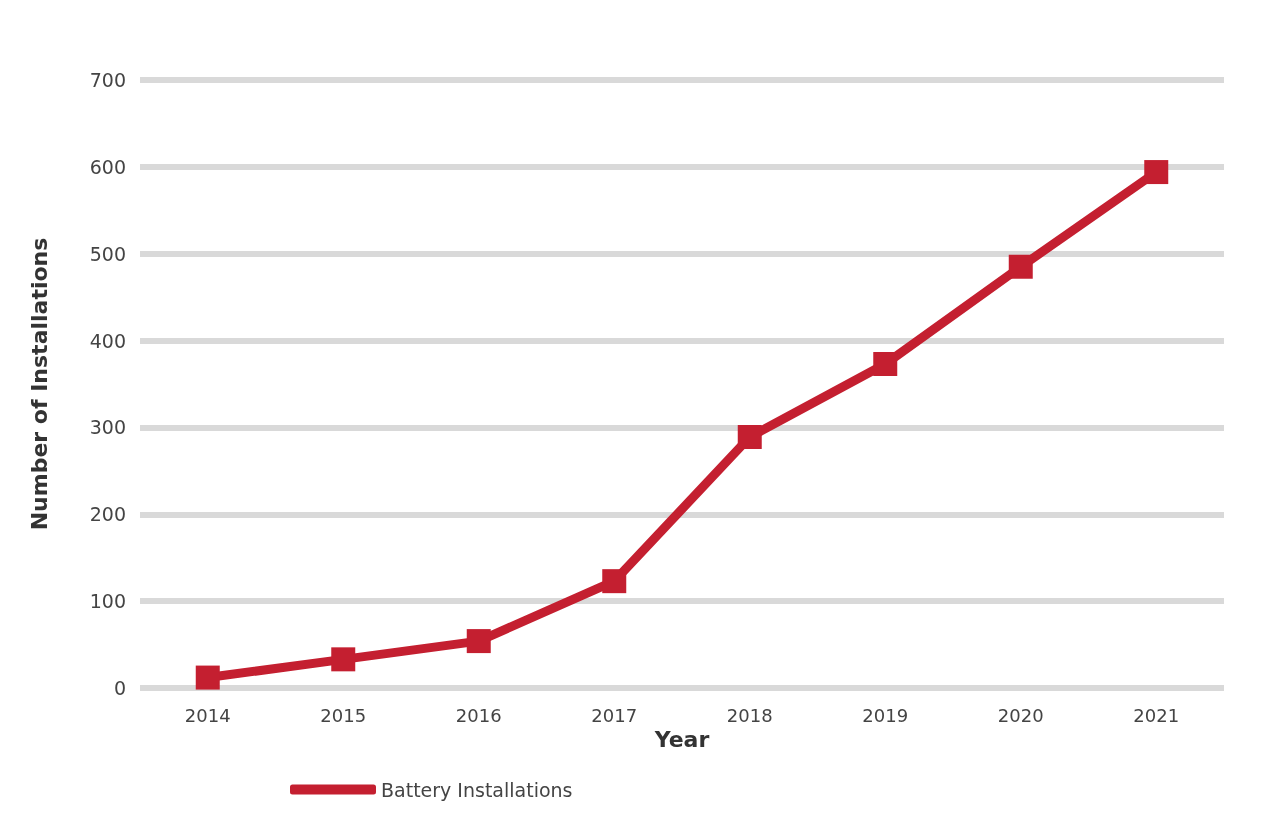 The width and height of the screenshot is (1286, 818). I want to click on x-tick-label: 2020, so click(1020, 715).